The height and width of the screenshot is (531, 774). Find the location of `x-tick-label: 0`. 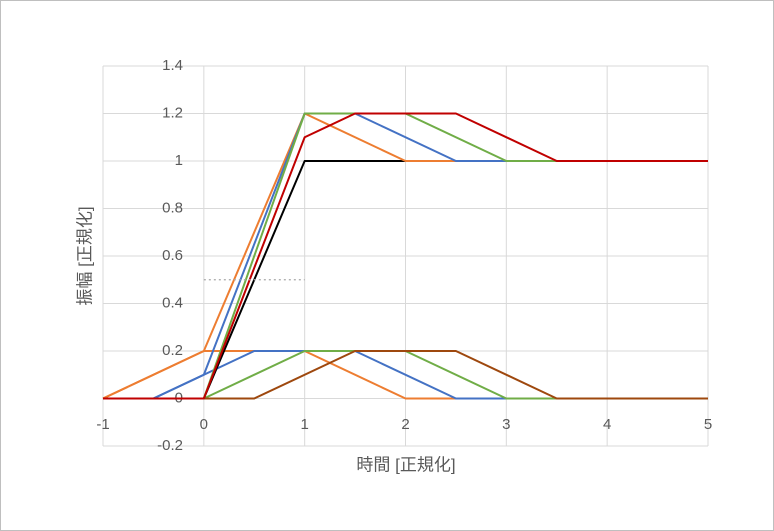

x-tick-label: 0 is located at coordinates (204, 424).